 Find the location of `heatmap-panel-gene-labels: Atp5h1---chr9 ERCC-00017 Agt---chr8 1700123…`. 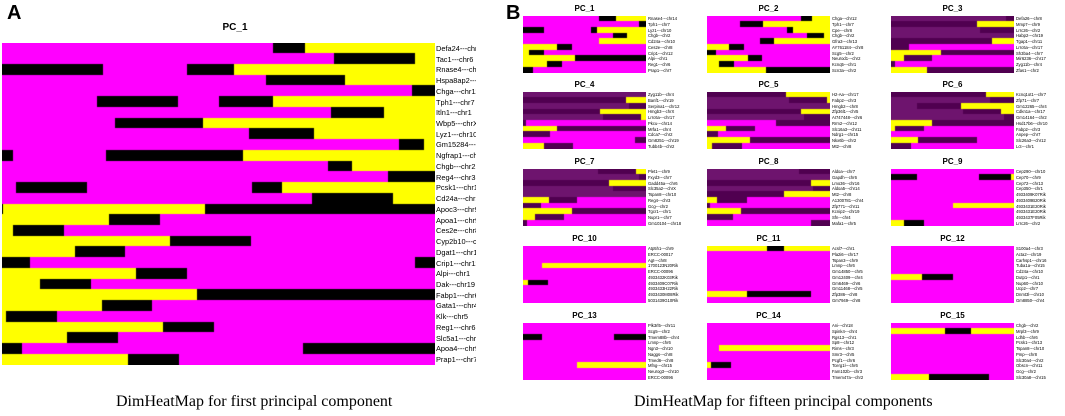

heatmap-panel-gene-labels: Atp5h1---chr9 ERCC-00017 Agt---chr8 1700123… is located at coordinates (670, 274).